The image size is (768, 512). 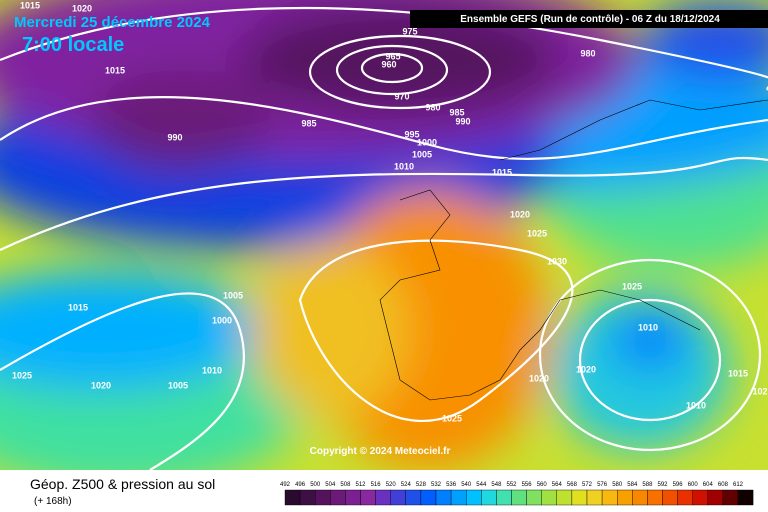 What do you see at coordinates (466, 485) in the screenshot?
I see `scale-label: 540` at bounding box center [466, 485].